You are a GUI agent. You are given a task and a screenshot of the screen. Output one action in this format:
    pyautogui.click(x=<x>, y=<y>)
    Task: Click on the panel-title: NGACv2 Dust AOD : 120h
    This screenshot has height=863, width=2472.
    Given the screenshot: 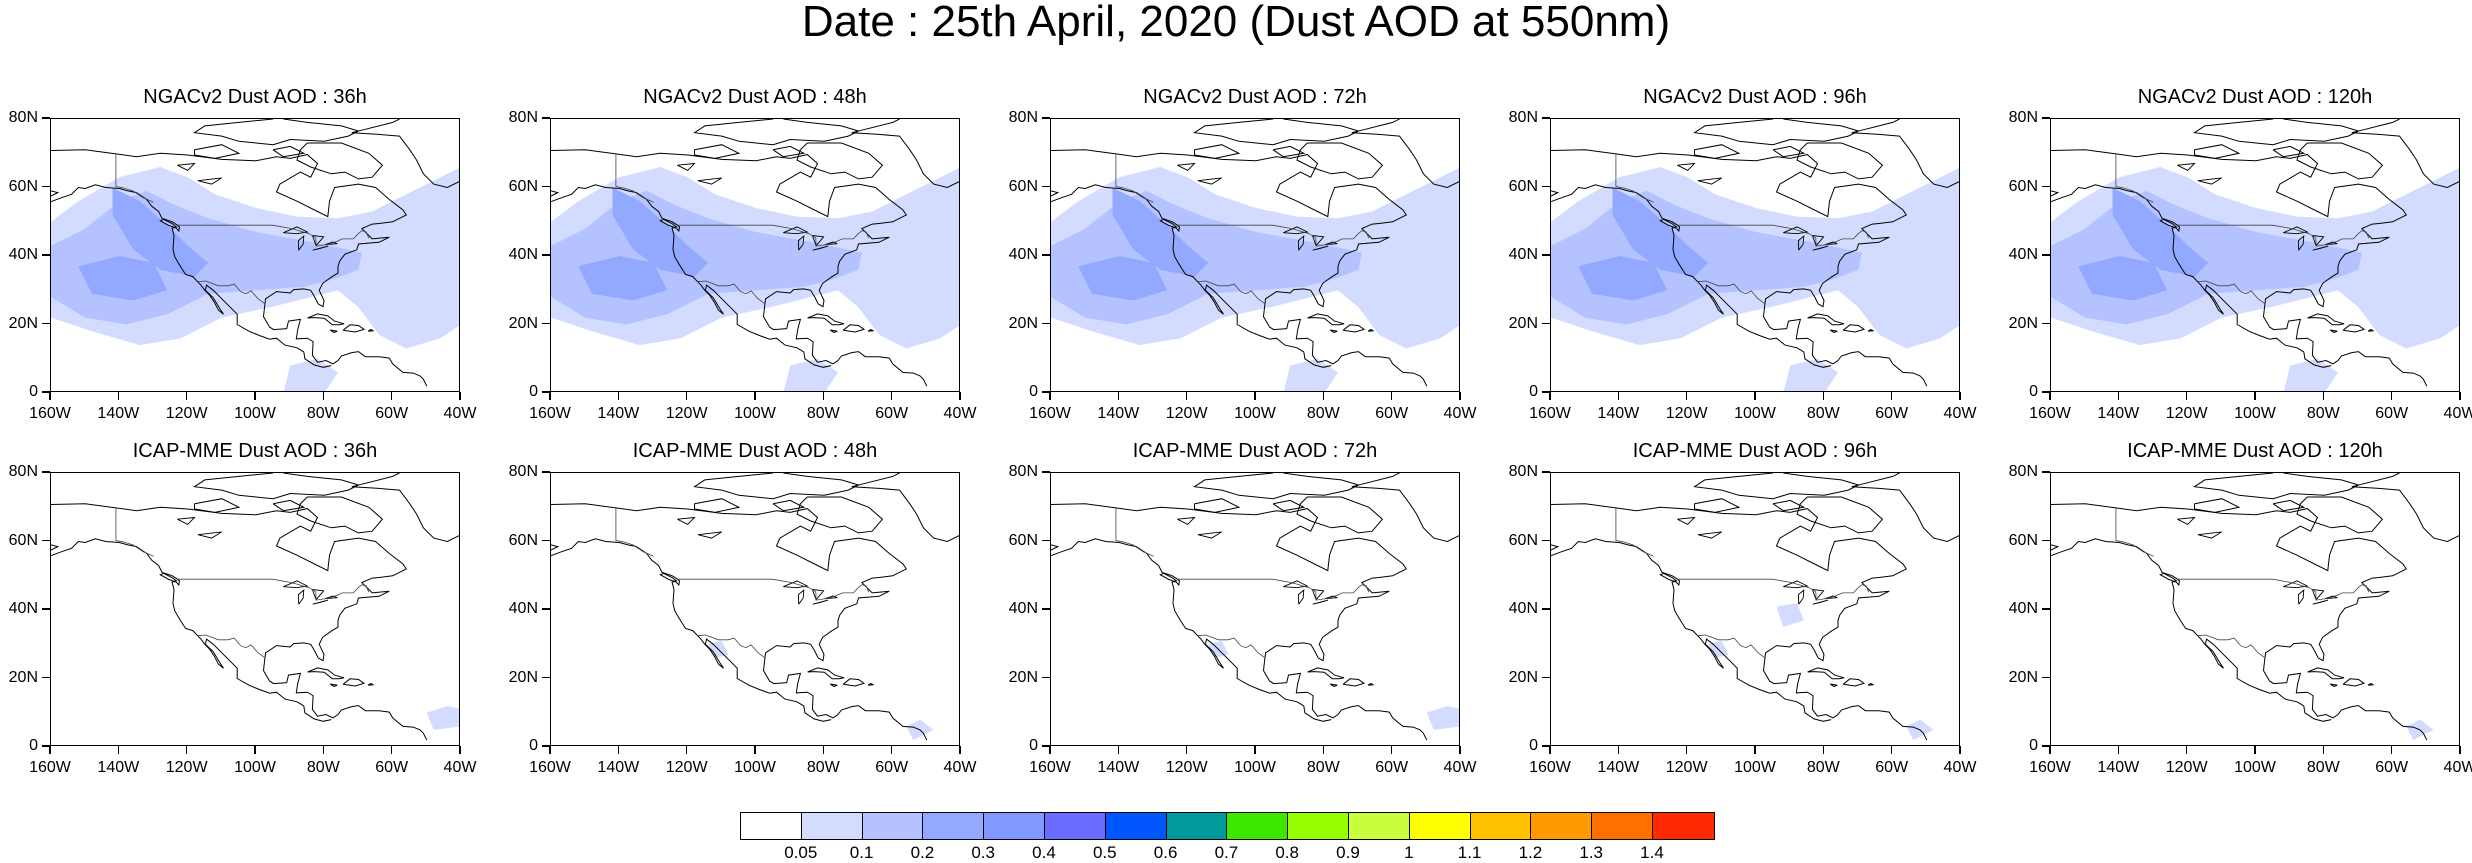 What is the action you would take?
    pyautogui.click(x=2255, y=97)
    